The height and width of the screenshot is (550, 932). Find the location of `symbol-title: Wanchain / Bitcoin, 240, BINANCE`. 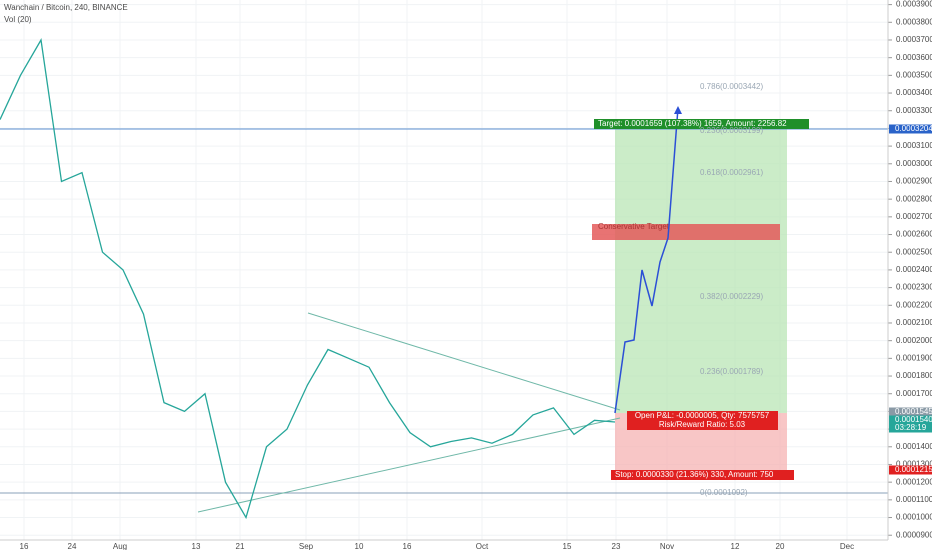

symbol-title: Wanchain / Bitcoin, 240, BINANCE is located at coordinates (66, 7).